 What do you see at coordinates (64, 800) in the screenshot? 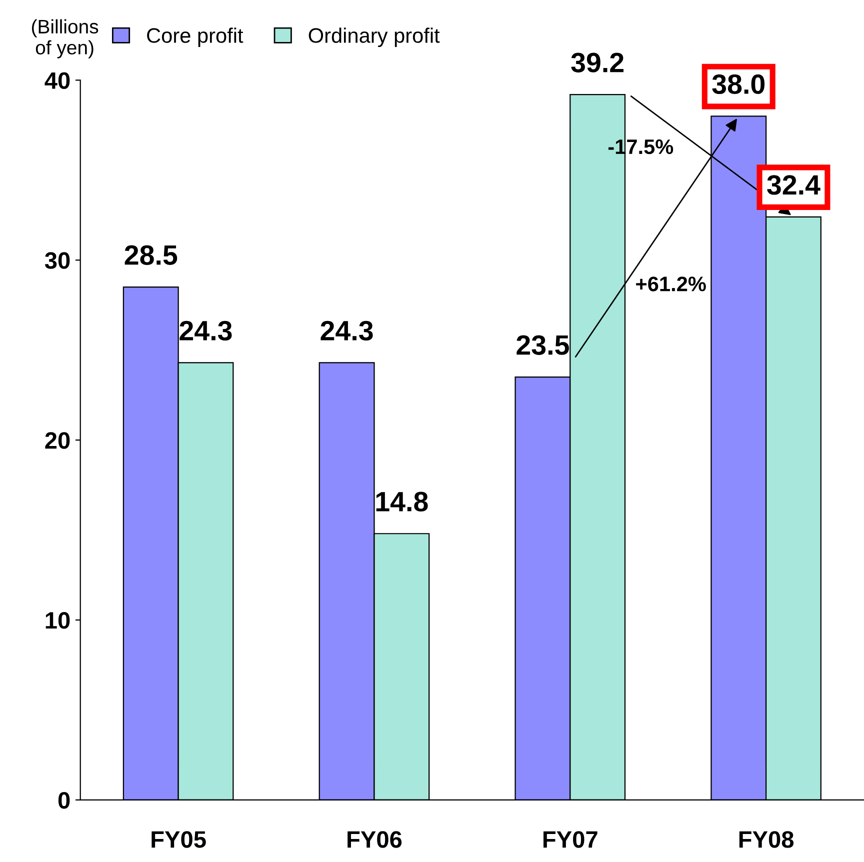
I see `y-tick-label: 0` at bounding box center [64, 800].